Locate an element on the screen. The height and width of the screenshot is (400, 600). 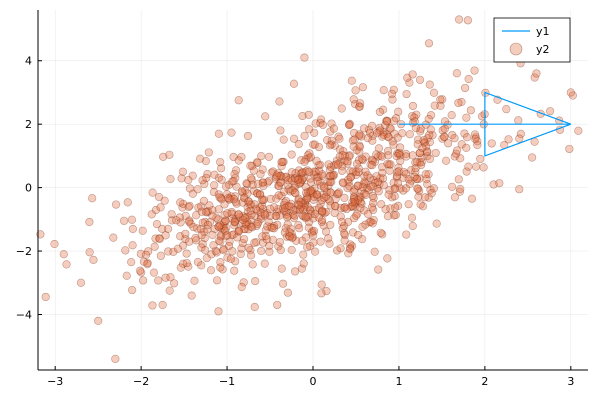
y-tick-label: 2 is located at coordinates (28, 124).